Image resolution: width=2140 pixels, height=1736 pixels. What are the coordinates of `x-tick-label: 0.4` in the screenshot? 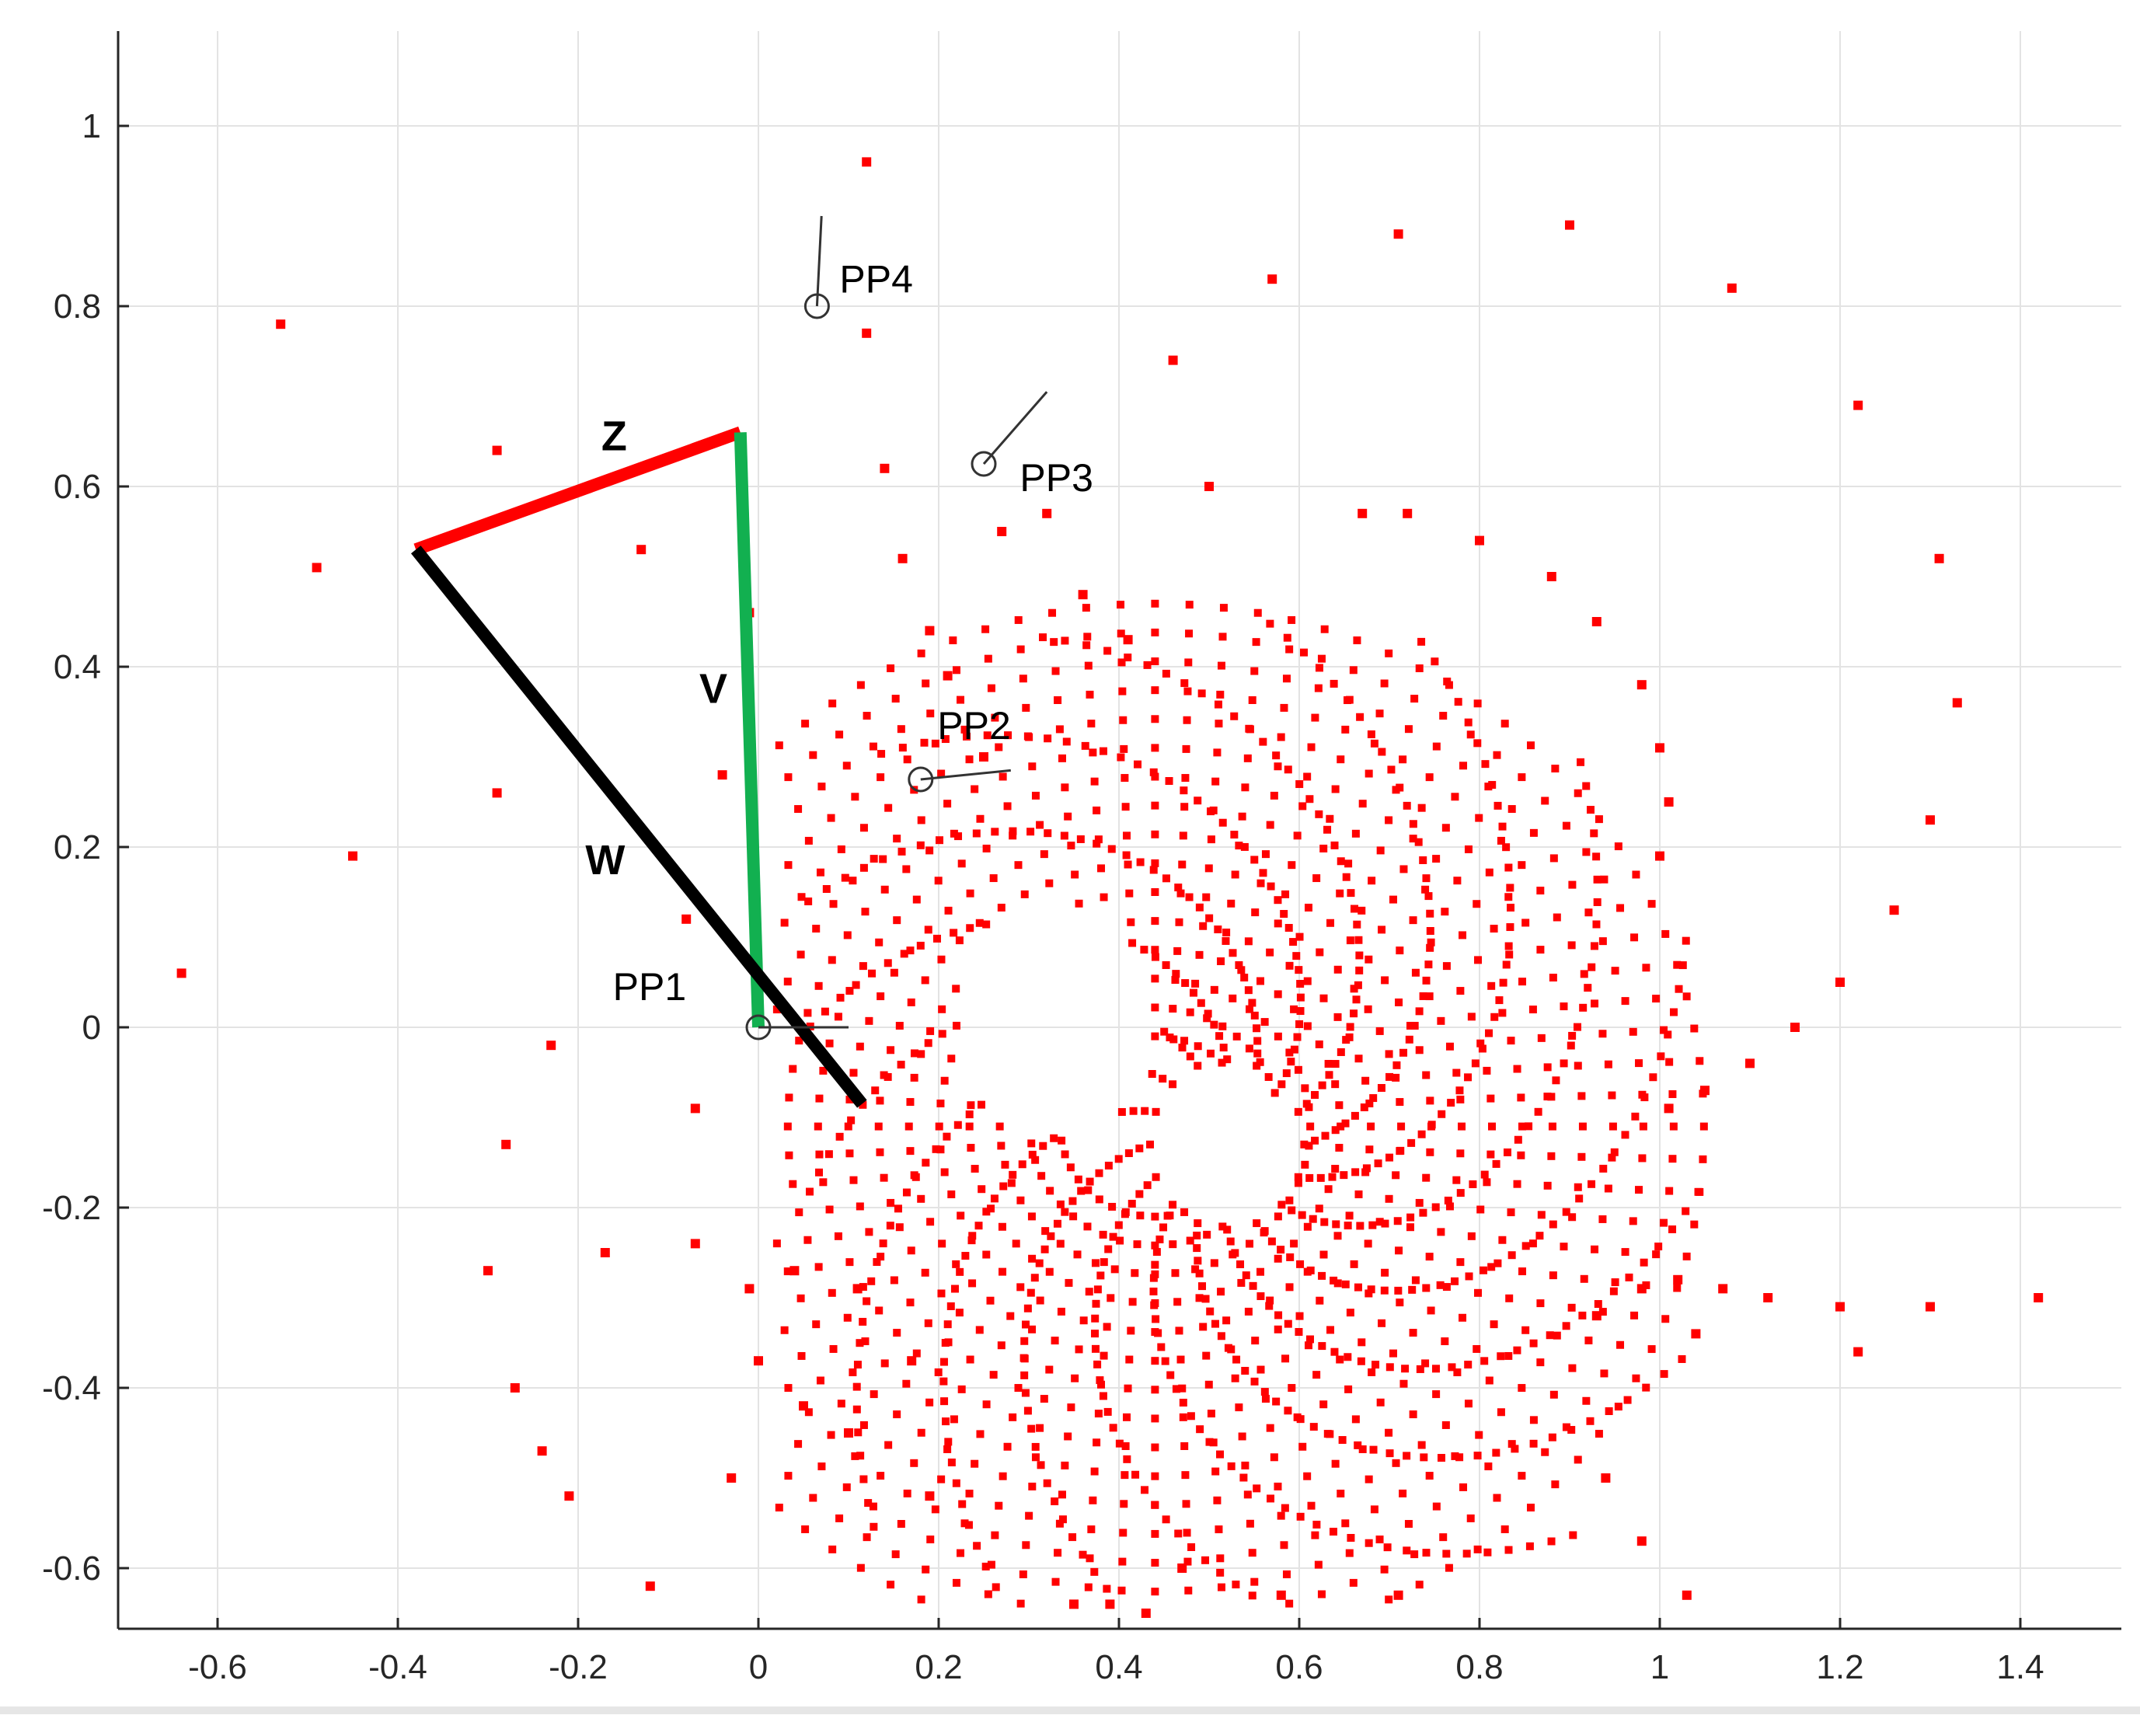 It's located at (1119, 1667).